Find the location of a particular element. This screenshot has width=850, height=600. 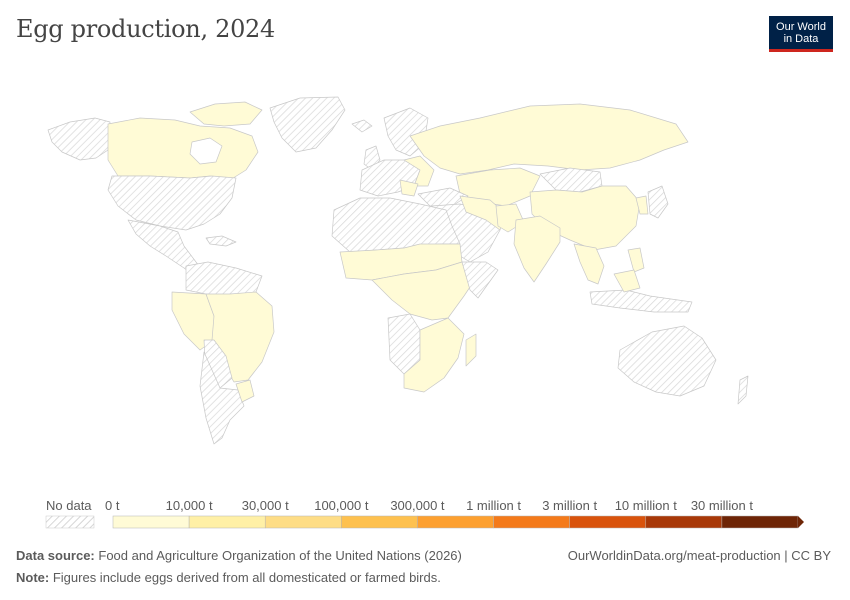

legend-bin-label: 300,000 t is located at coordinates (417, 505).